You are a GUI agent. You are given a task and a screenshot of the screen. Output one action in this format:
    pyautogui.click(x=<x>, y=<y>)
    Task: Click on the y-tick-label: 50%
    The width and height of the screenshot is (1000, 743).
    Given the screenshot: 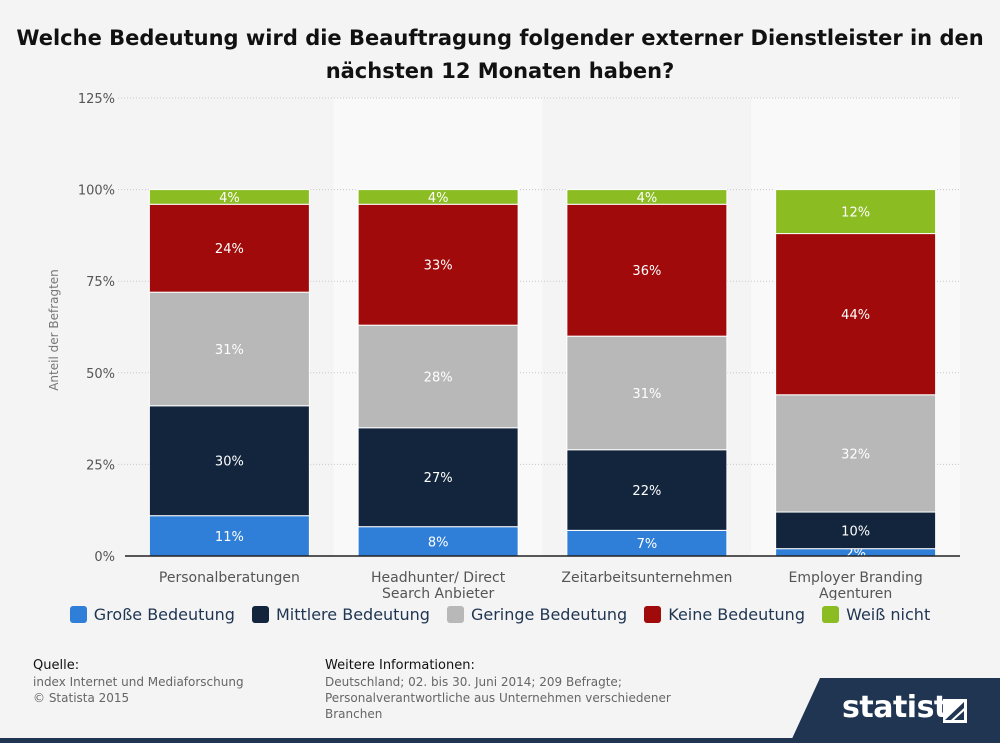 What is the action you would take?
    pyautogui.click(x=100, y=374)
    